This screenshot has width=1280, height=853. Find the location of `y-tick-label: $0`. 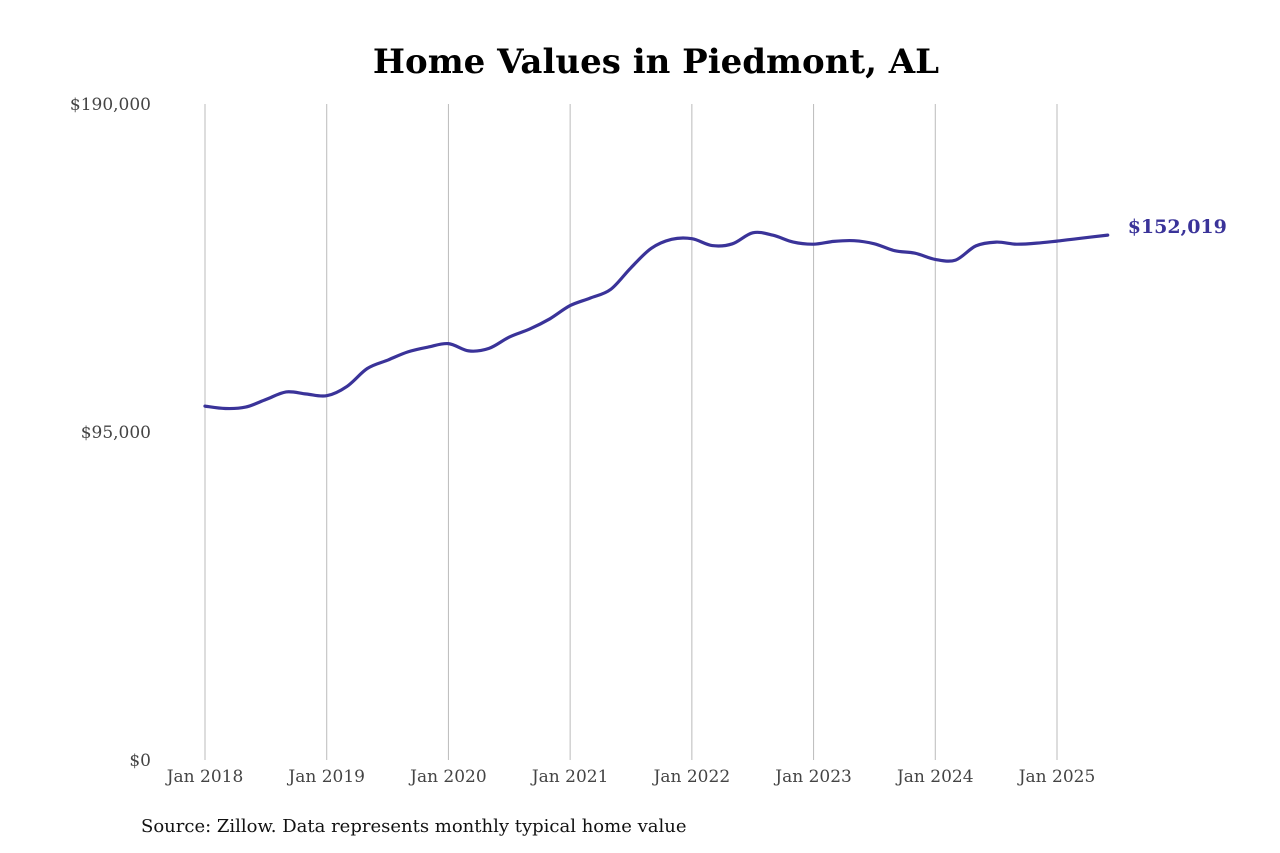

y-tick-label: $0 is located at coordinates (140, 761).